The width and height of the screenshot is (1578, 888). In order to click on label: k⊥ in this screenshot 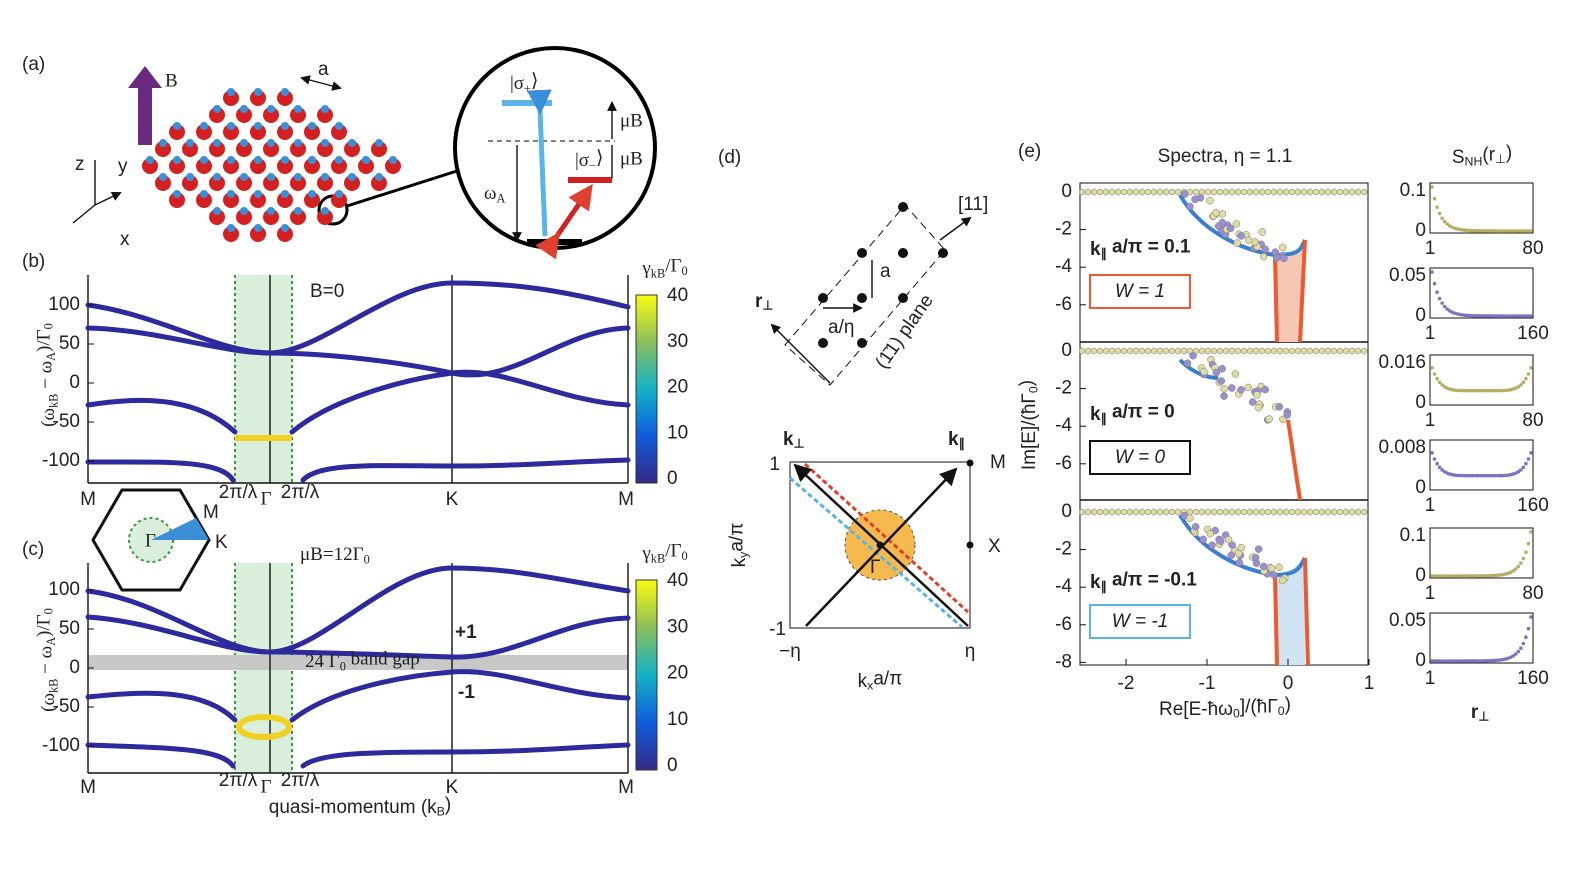, I will do `click(793, 440)`.